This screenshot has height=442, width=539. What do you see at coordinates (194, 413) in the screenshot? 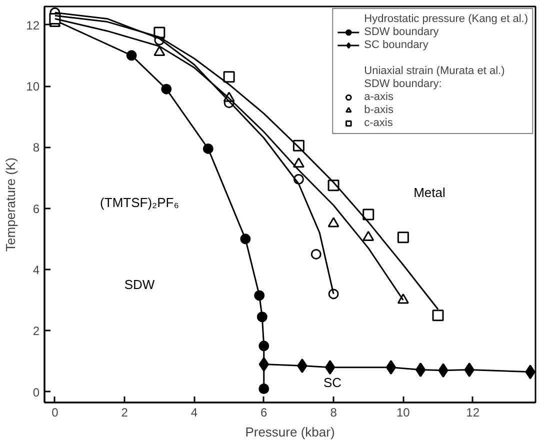
I see `x-tick-label: 4` at bounding box center [194, 413].